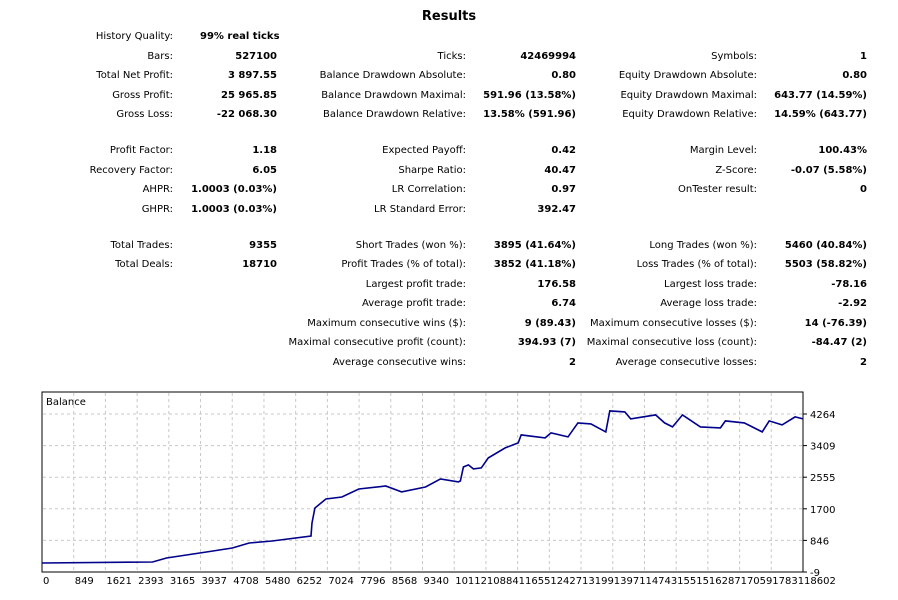 The image size is (898, 600). What do you see at coordinates (757, 581) in the screenshot?
I see `x-tick-label: 17059` at bounding box center [757, 581].